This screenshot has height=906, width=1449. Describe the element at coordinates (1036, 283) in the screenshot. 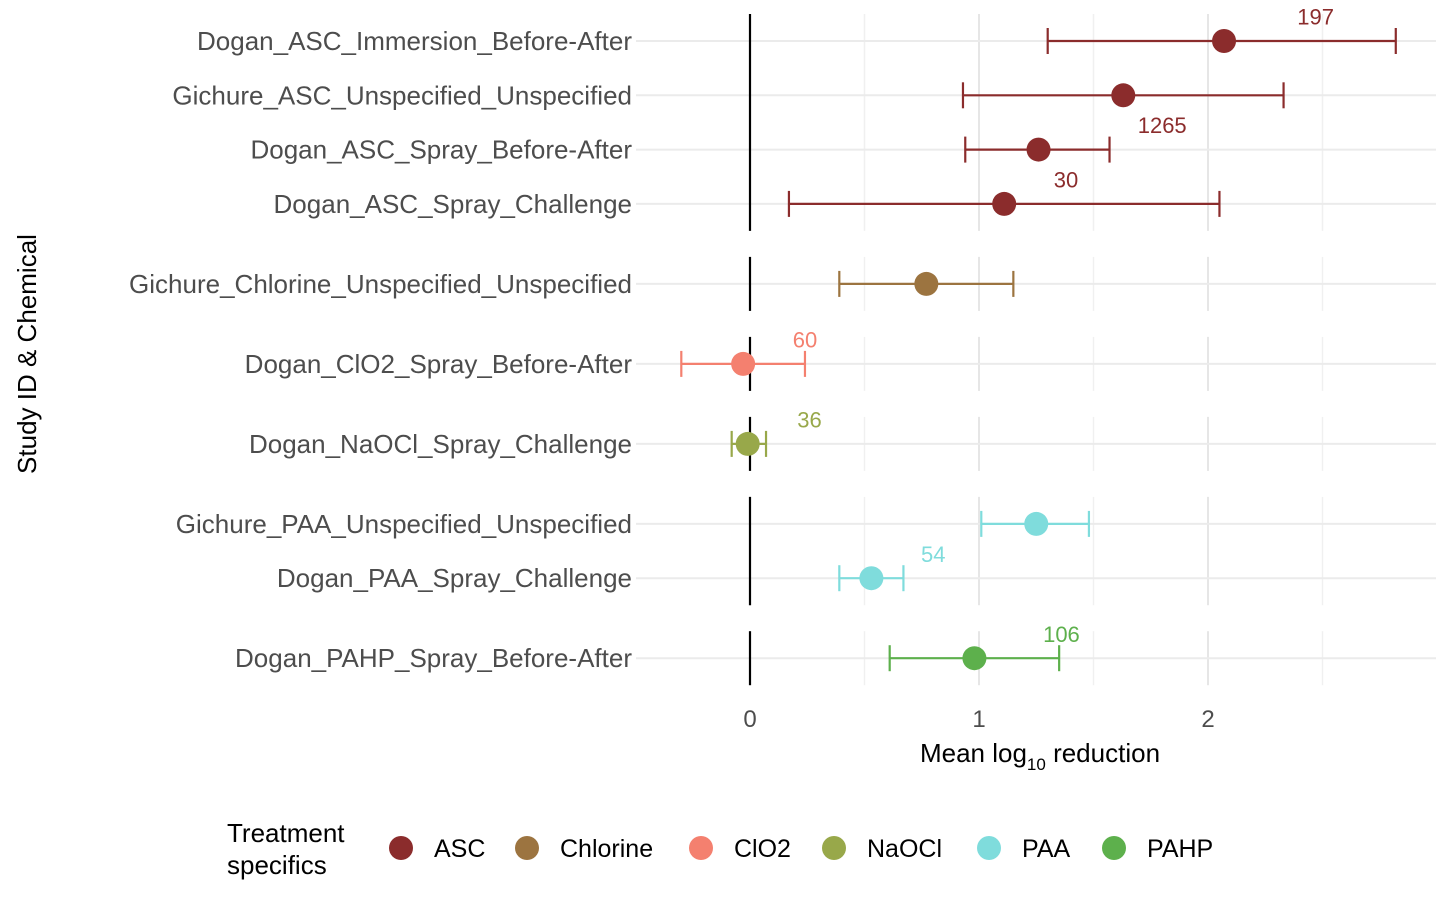

I see `panel-chlorine` at that location.